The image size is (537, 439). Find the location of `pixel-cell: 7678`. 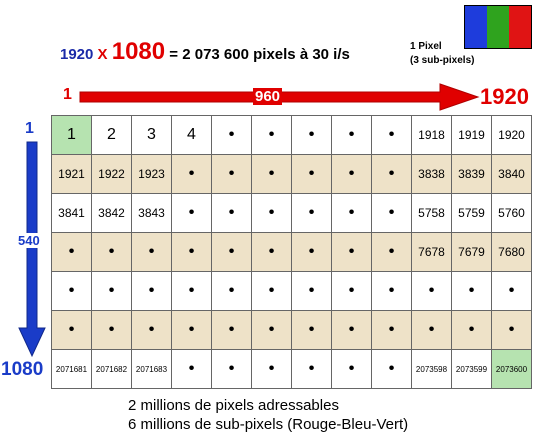

pixel-cell: 7678 is located at coordinates (431, 252).